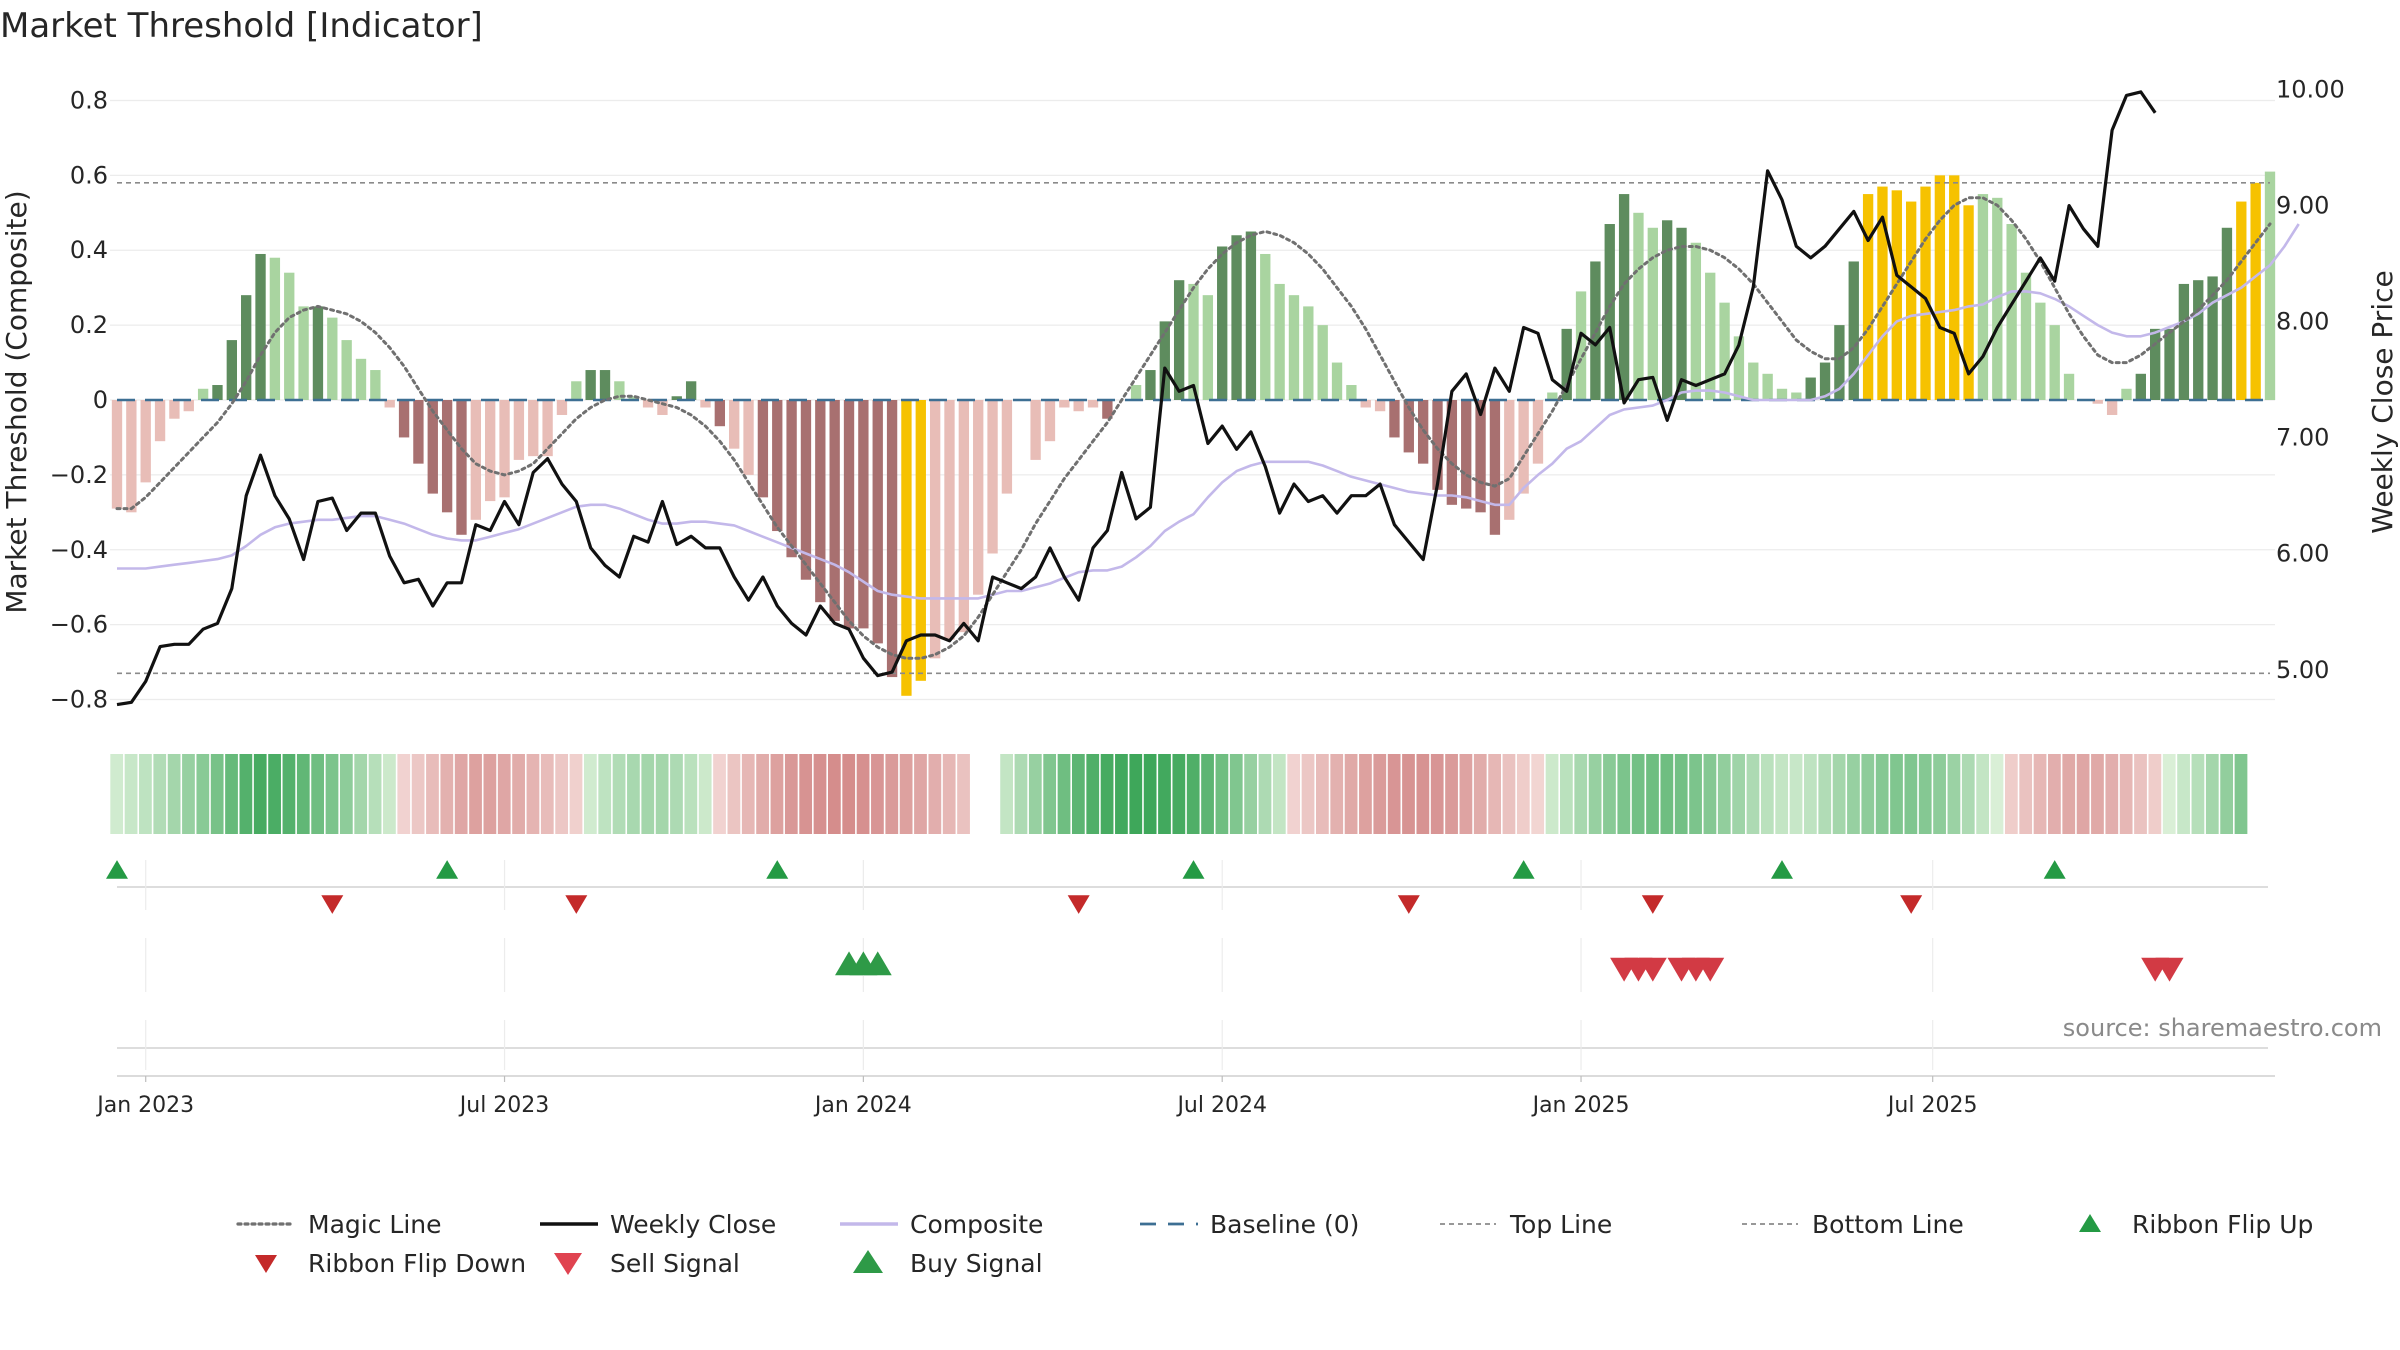  I want to click on ribbon-strip, so click(1179, 794).